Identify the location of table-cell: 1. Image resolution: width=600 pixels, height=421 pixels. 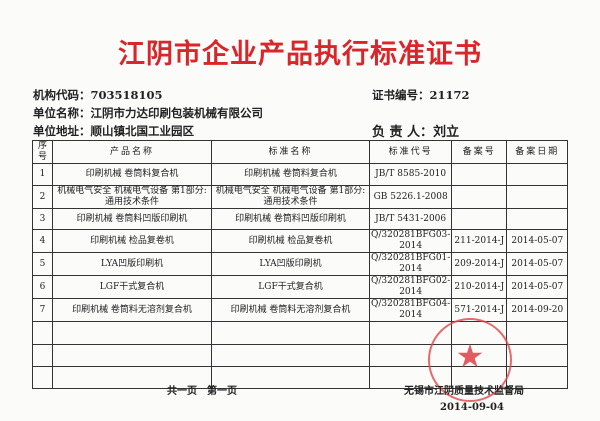
(42, 174).